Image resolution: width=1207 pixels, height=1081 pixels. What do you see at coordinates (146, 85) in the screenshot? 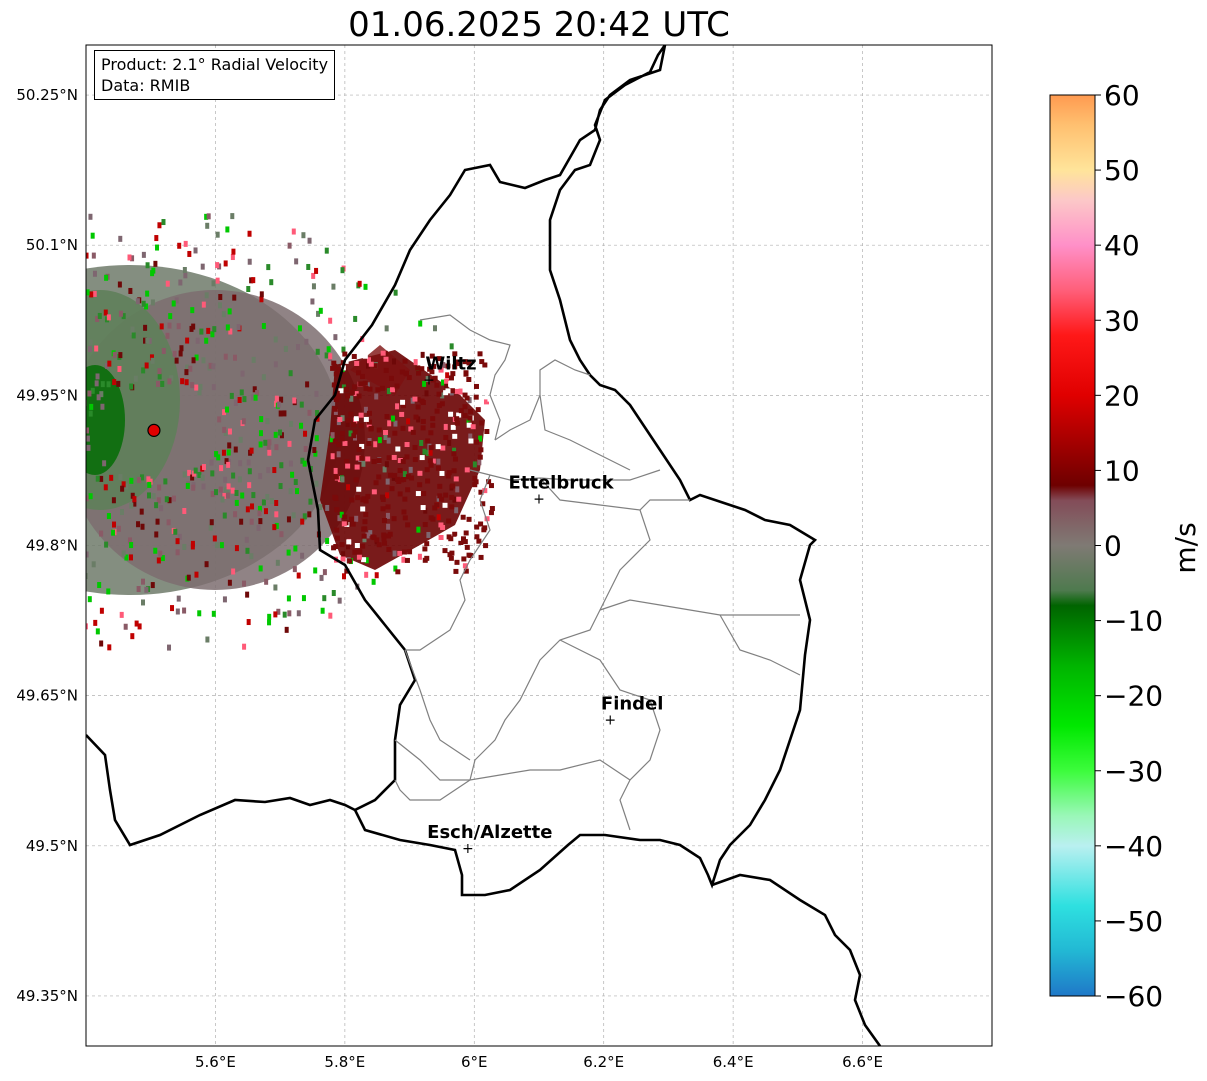
I see `data-source-label: Data: RMIB` at bounding box center [146, 85].